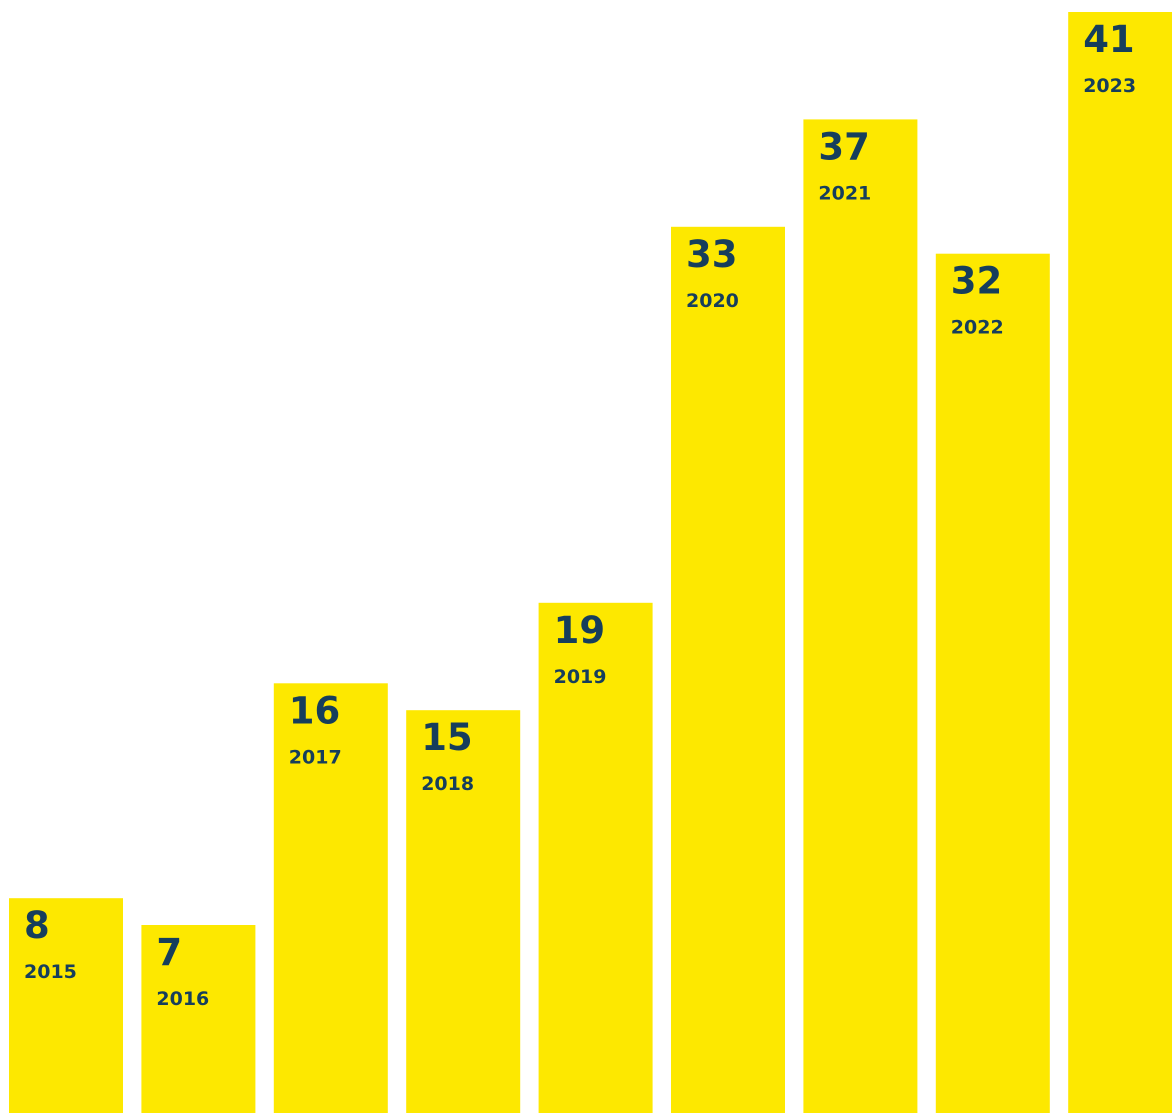 The width and height of the screenshot is (1172, 1113). I want to click on bar-category-label-2022: 2022, so click(977, 328).